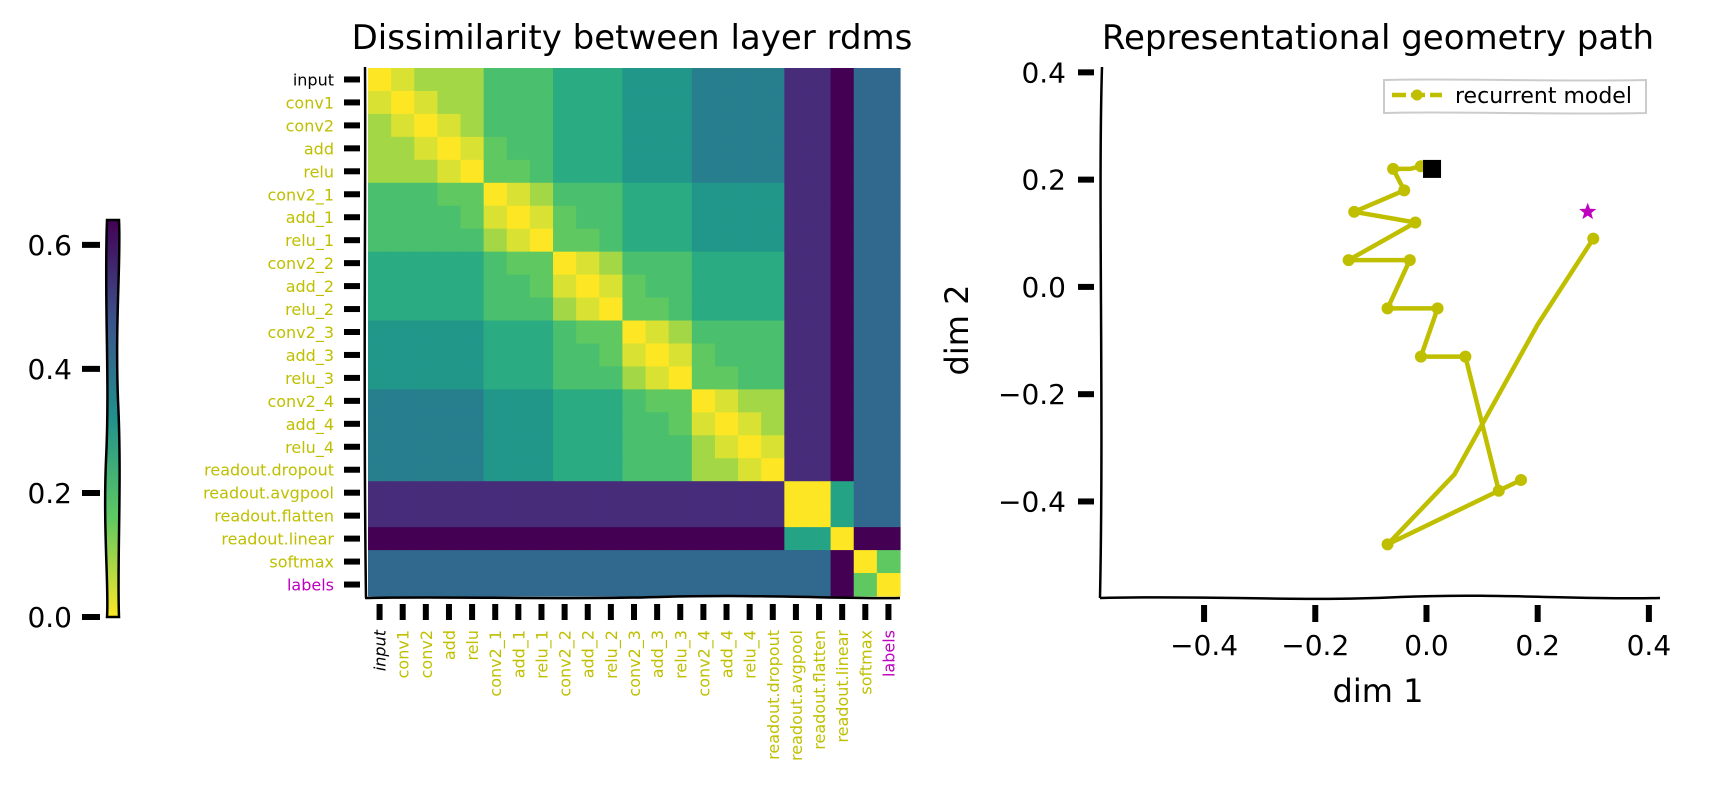 Image resolution: width=1710 pixels, height=810 pixels. What do you see at coordinates (1588, 211) in the screenshot?
I see `start-star-marker` at bounding box center [1588, 211].